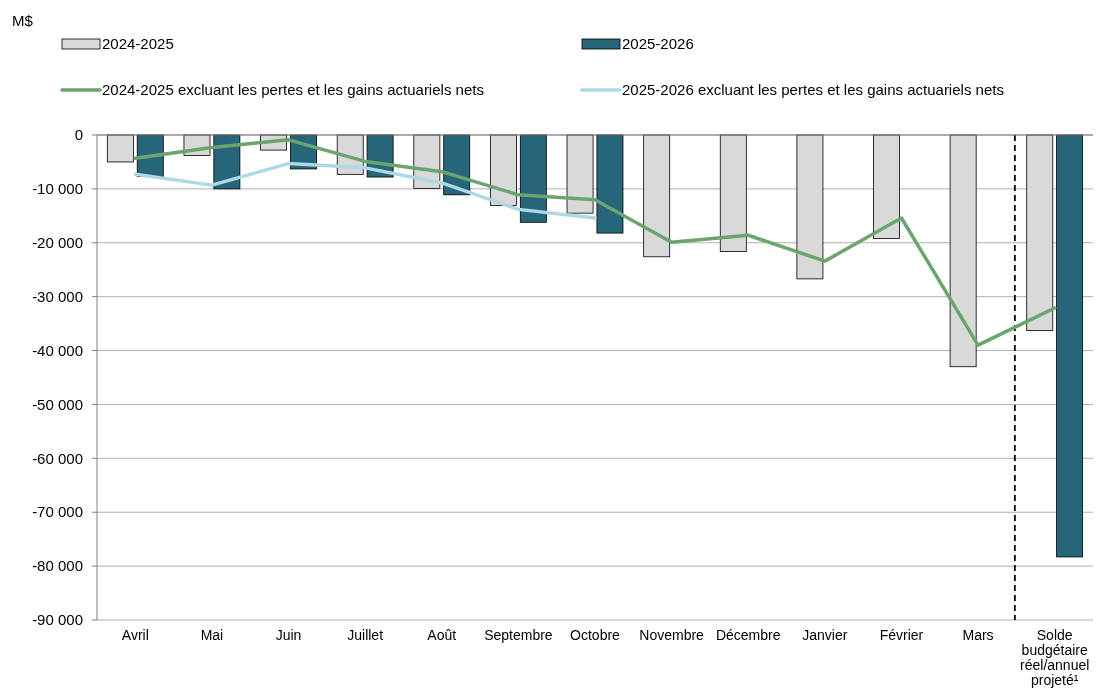  I want to click on y-tick-label: -60 000, so click(57, 458).